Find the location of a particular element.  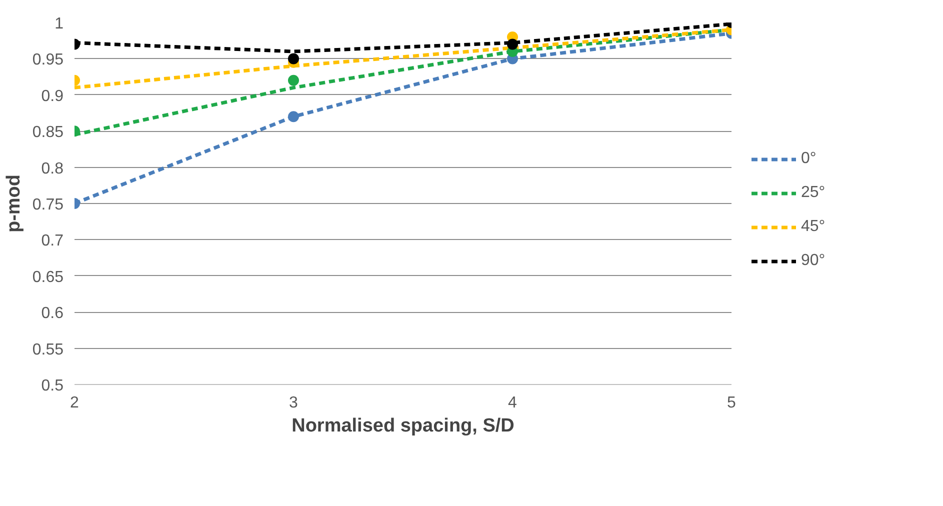

x-tick-label: 5 is located at coordinates (731, 403).